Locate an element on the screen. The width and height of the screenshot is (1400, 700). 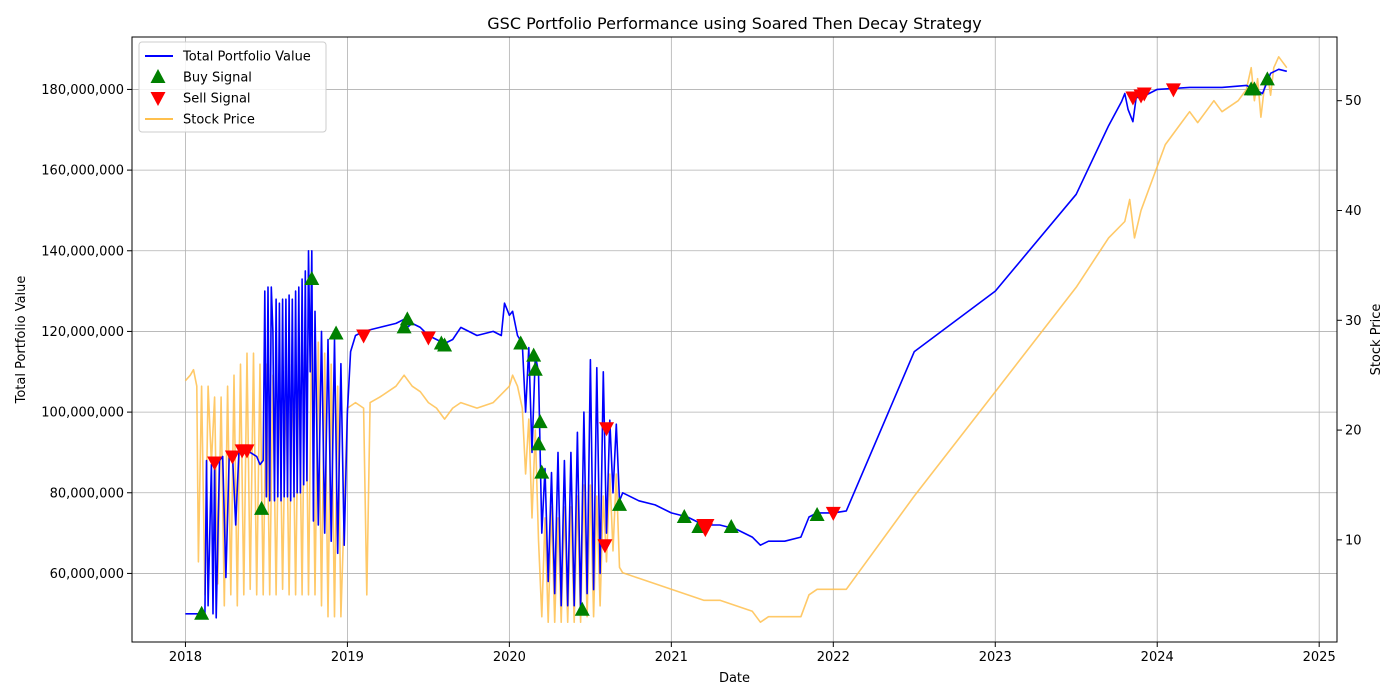
legend-item-0: Total Portfolio Value is located at coordinates (228, 57).